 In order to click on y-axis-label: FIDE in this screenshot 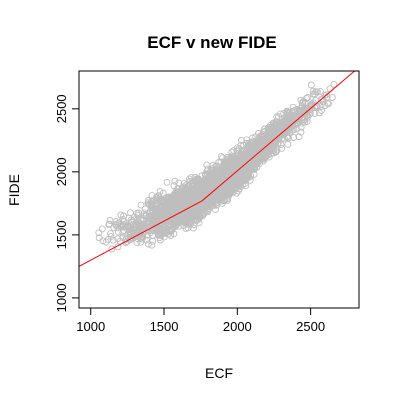, I will do `click(14, 190)`.